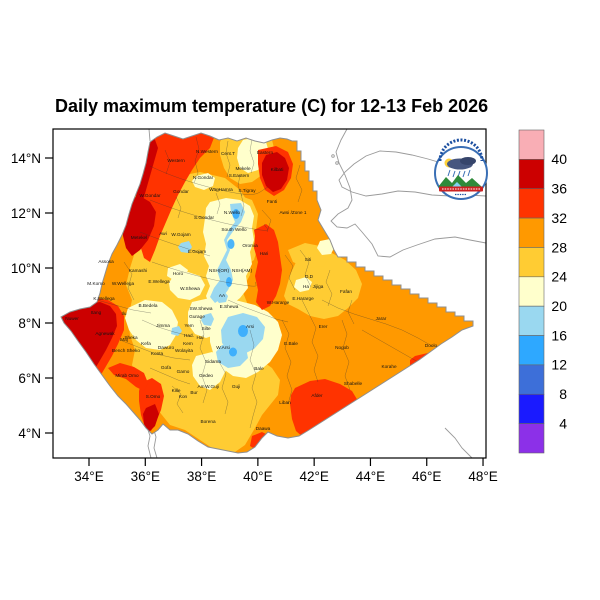 Image resolution: width=600 pixels, height=600 pixels. What do you see at coordinates (303, 298) in the screenshot?
I see `region-label: E.Hararge` at bounding box center [303, 298].